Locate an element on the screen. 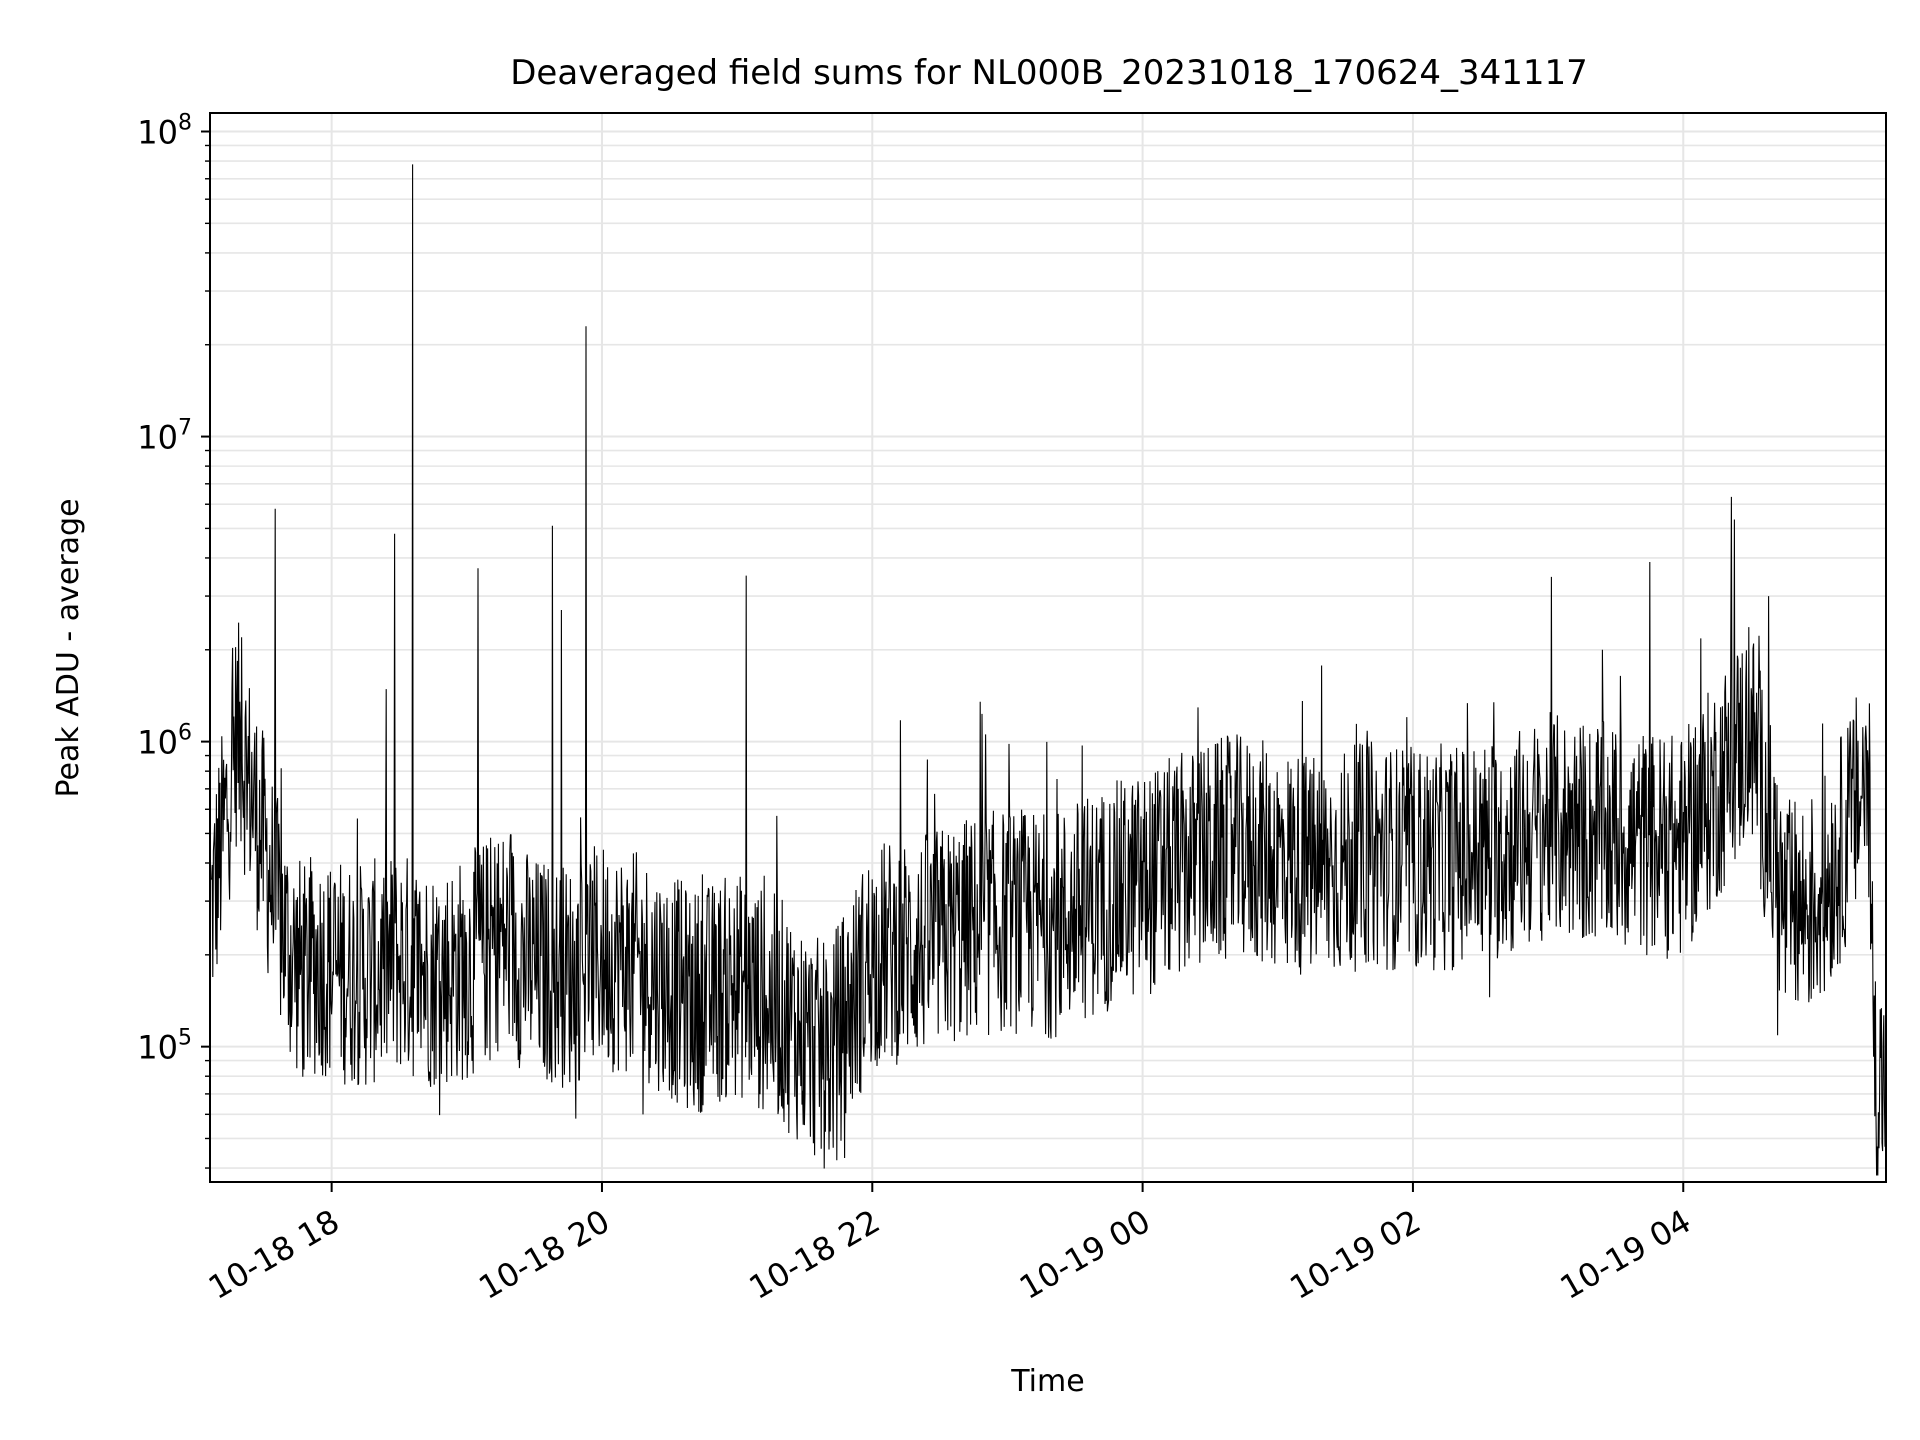  y-tick-label: 10⁵ is located at coordinates (164, 1046).